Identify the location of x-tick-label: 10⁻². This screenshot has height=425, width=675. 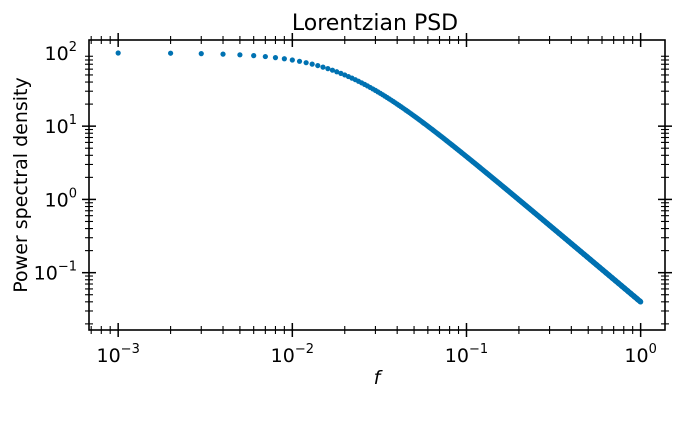
(292, 354).